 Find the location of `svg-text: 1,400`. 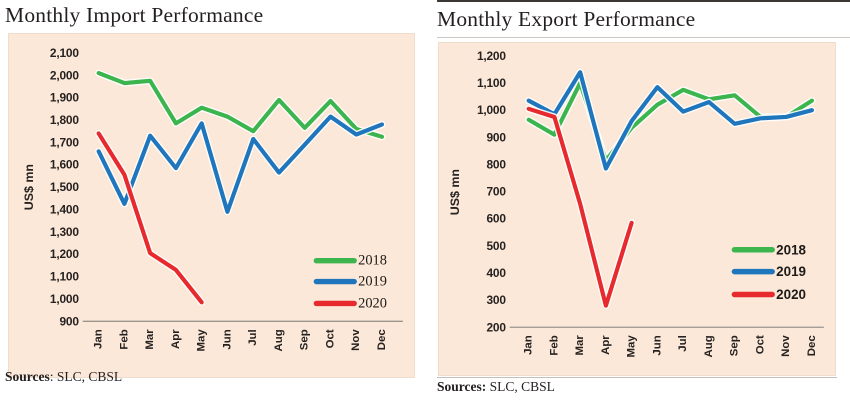

svg-text: 1,400 is located at coordinates (64, 209).